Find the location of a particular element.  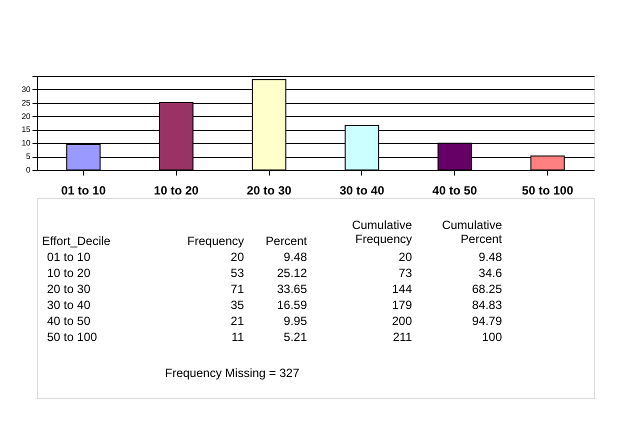

category-label: 30 to 40 is located at coordinates (68, 305).